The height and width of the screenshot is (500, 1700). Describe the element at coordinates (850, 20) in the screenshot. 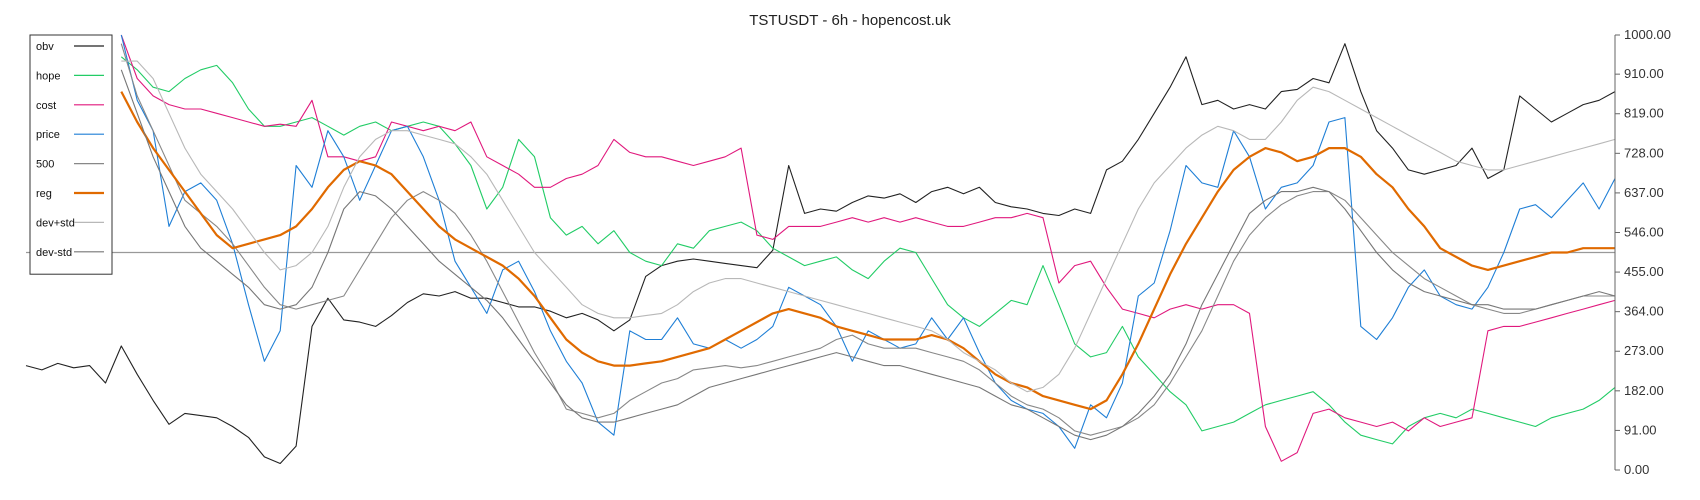

I see `chart-title: TSTUSDT - 6h - hopencost.uk` at that location.